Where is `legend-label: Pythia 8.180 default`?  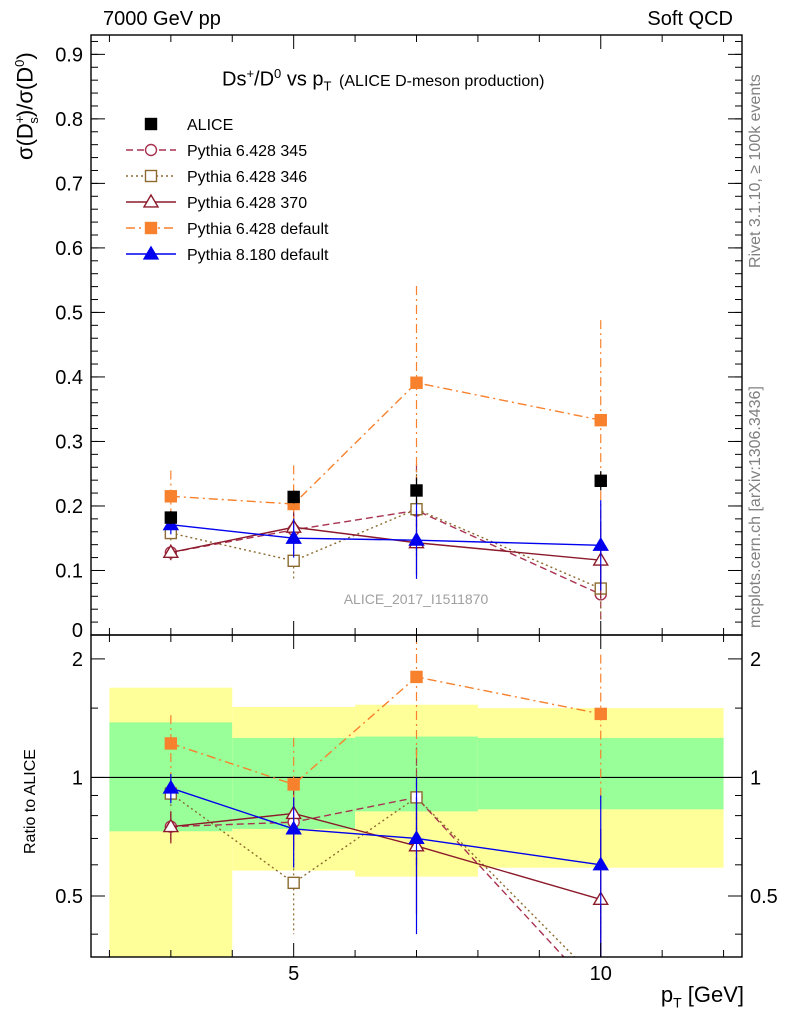 legend-label: Pythia 8.180 default is located at coordinates (258, 255).